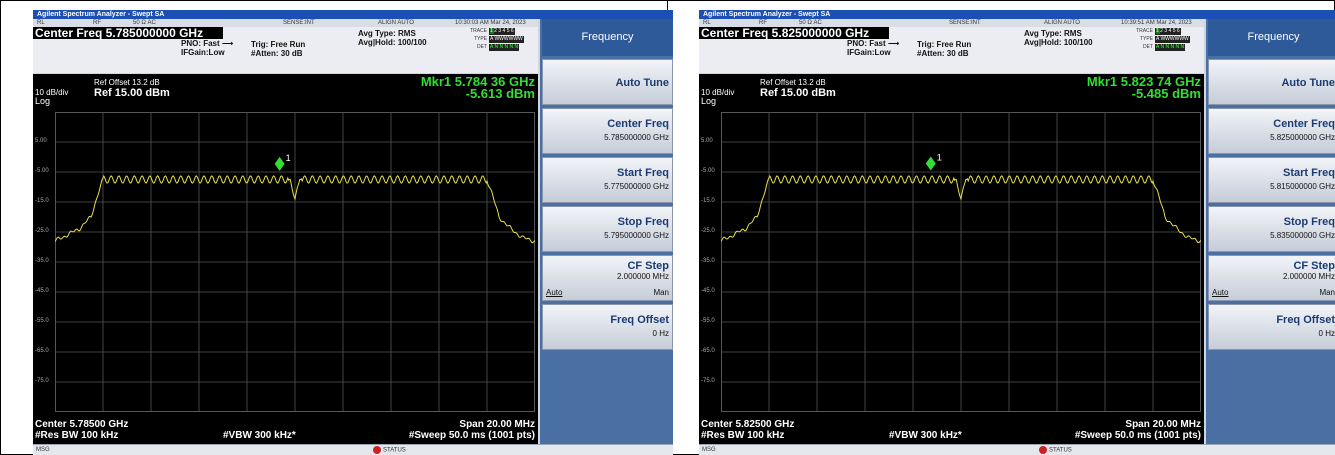 The image size is (1335, 455). I want to click on trace-label: TRACE, so click(478, 31).